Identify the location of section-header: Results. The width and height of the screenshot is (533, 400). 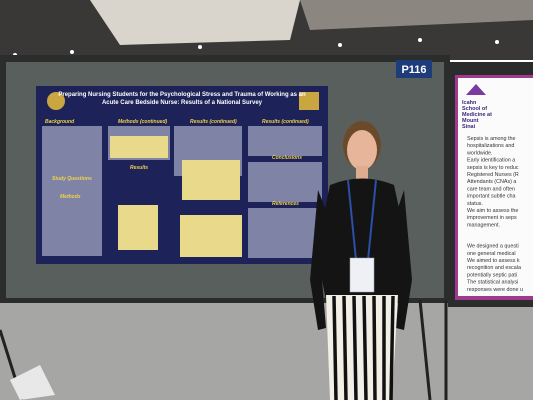
(139, 168).